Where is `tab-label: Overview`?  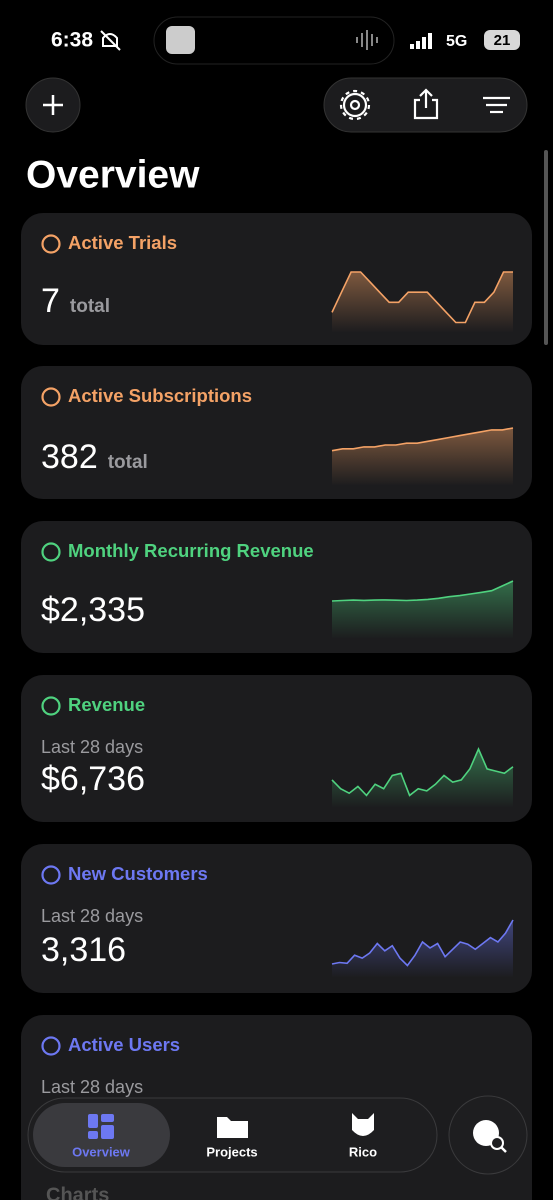
tab-label: Overview is located at coordinates (101, 1151).